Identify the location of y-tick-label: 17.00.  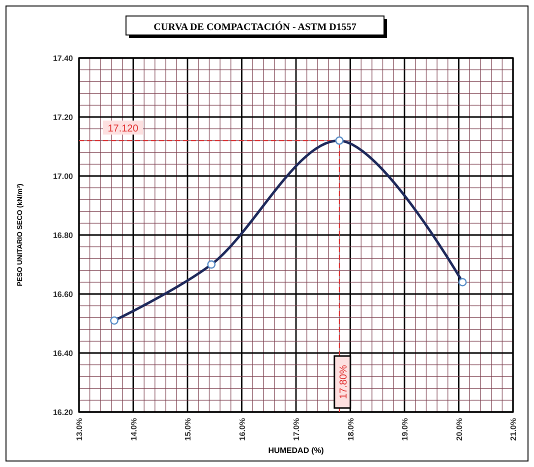
(63, 176).